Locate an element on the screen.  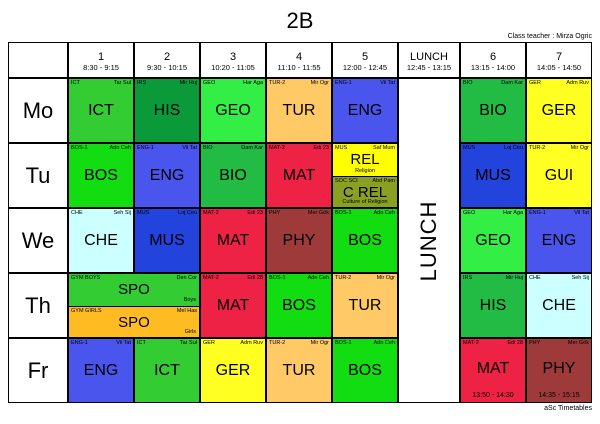
lesson-teacher: Tar Sul is located at coordinates (188, 343).